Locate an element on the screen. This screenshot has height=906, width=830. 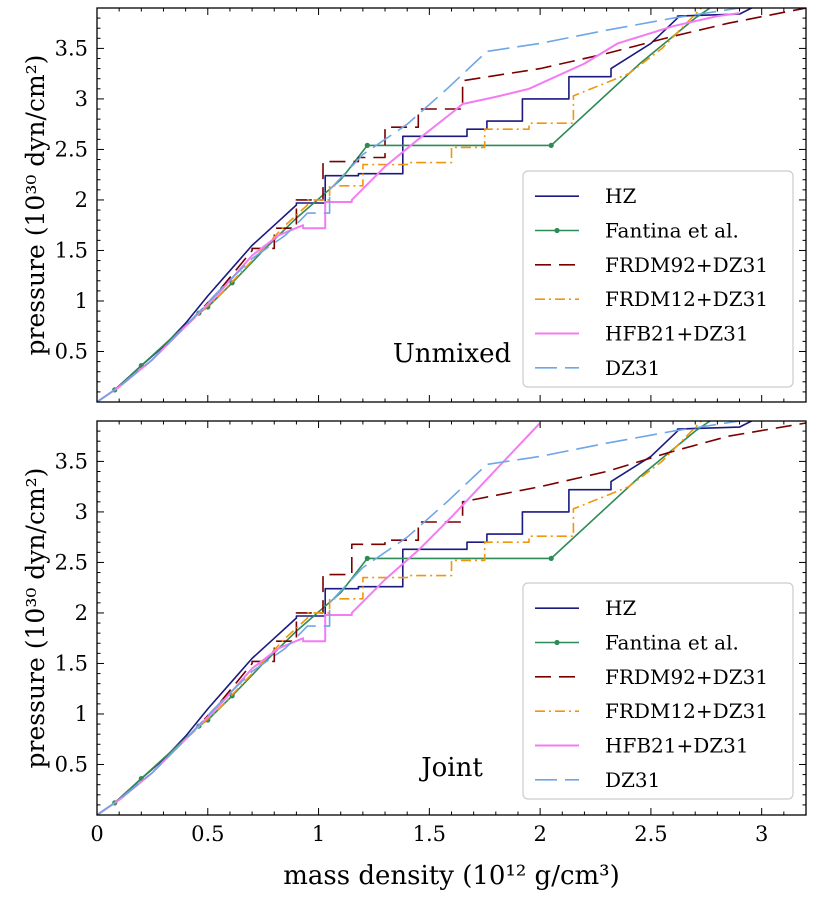
x-tick-label: 3 is located at coordinates (761, 834).